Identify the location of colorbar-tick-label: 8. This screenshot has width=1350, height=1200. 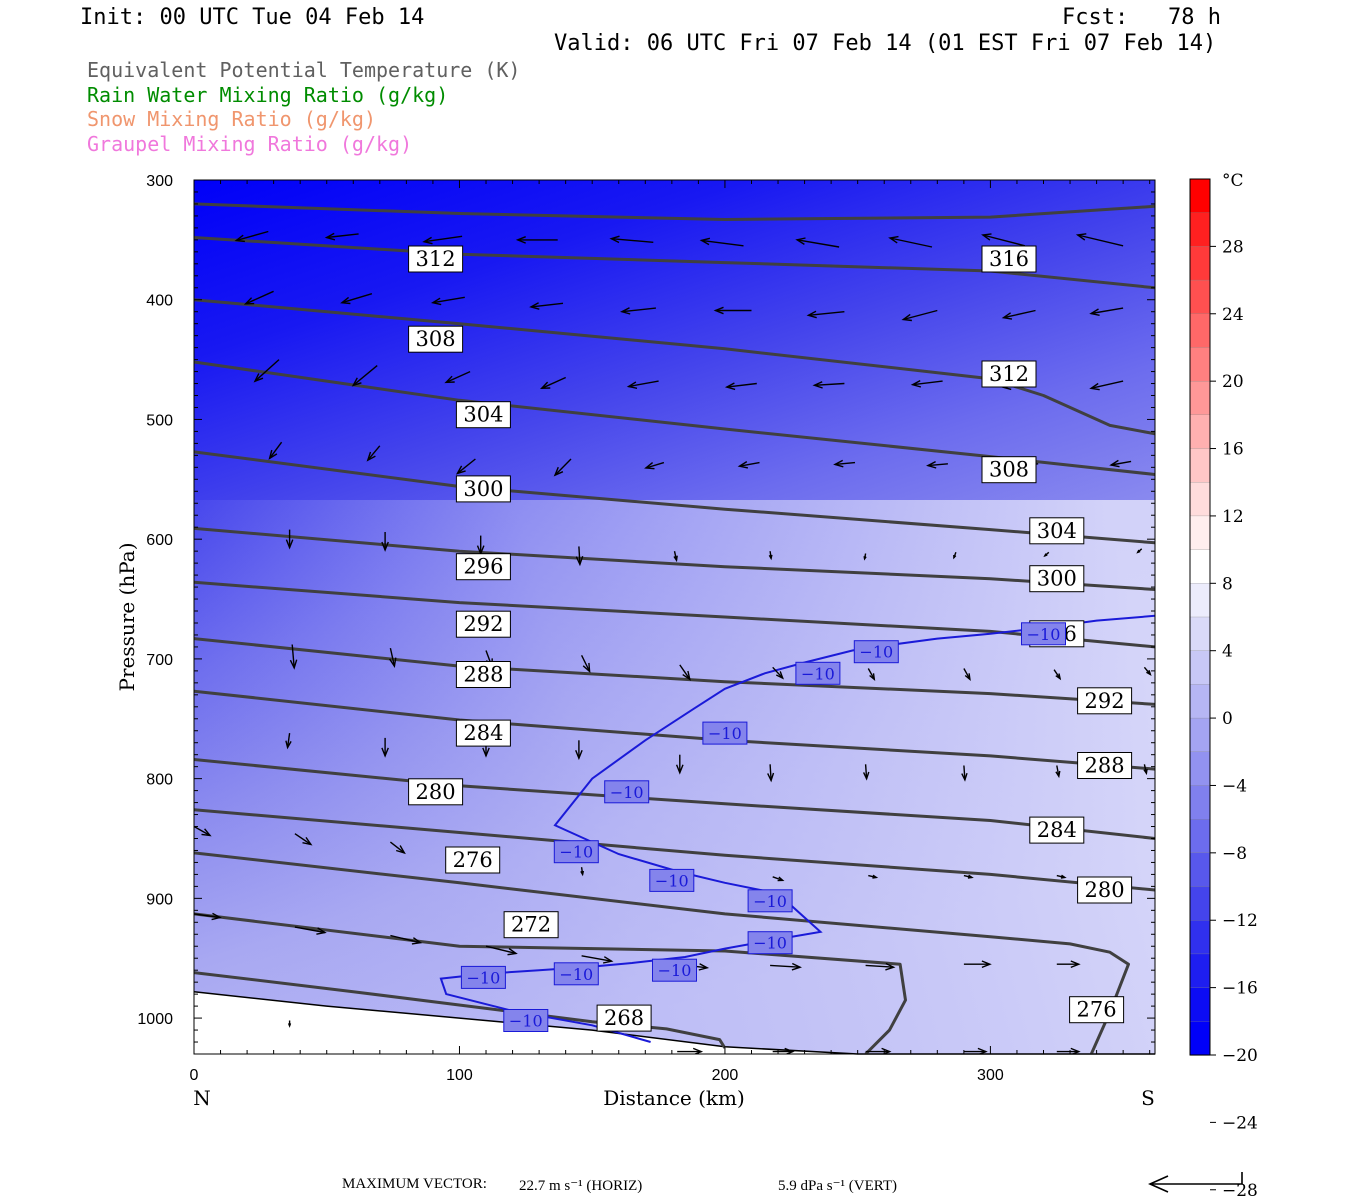
(1227, 584).